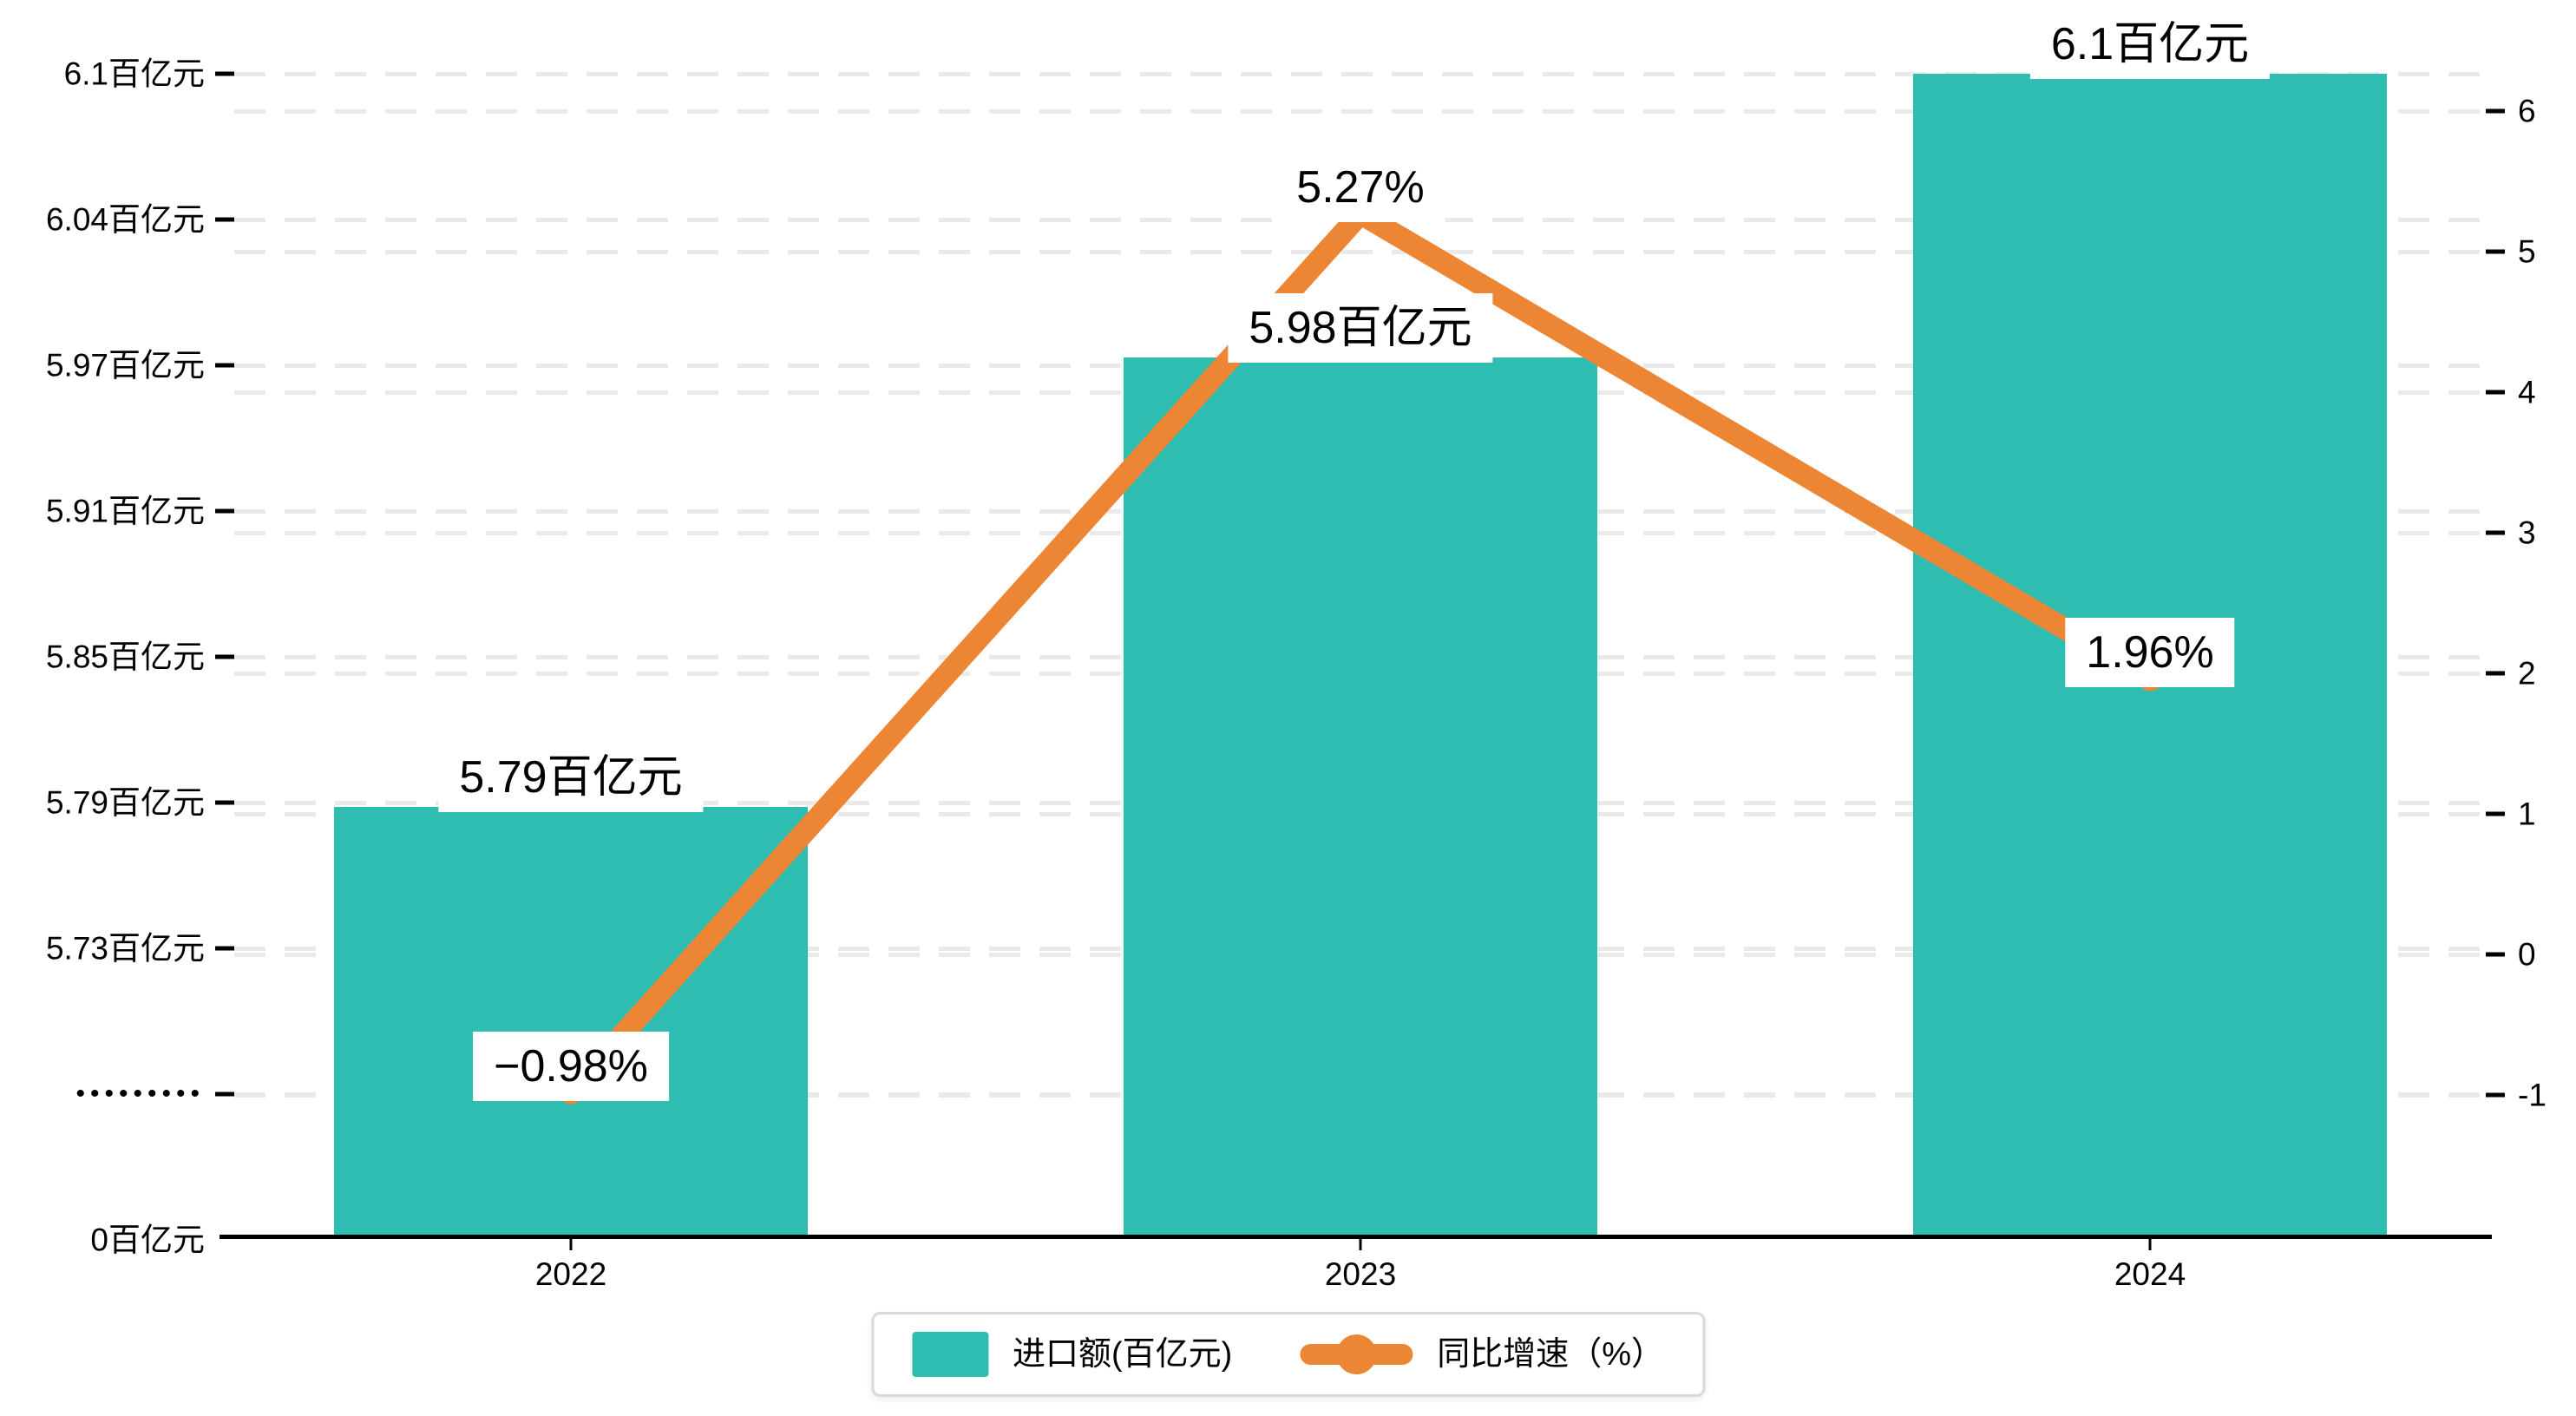  I want to click on right-axis-tick-label: 6, so click(2527, 111).